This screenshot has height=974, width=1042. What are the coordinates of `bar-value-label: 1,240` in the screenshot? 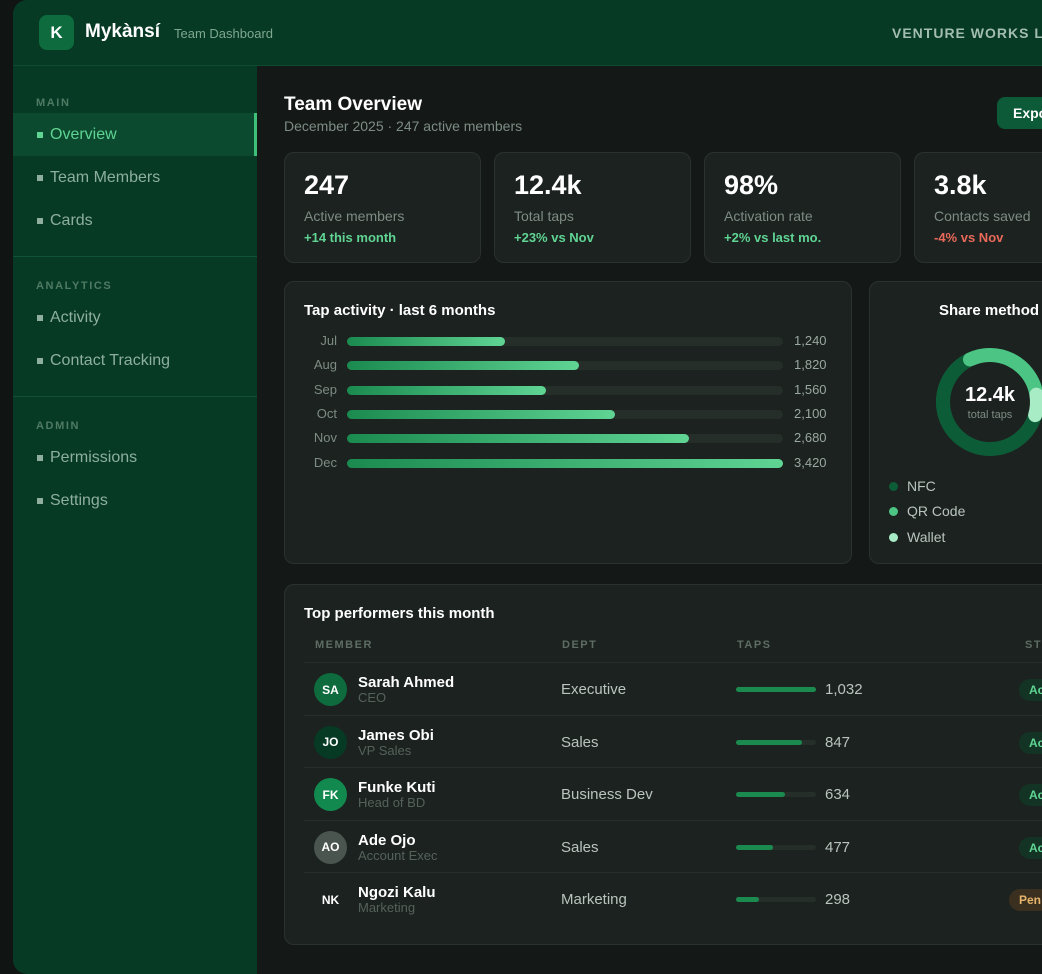 It's located at (810, 340).